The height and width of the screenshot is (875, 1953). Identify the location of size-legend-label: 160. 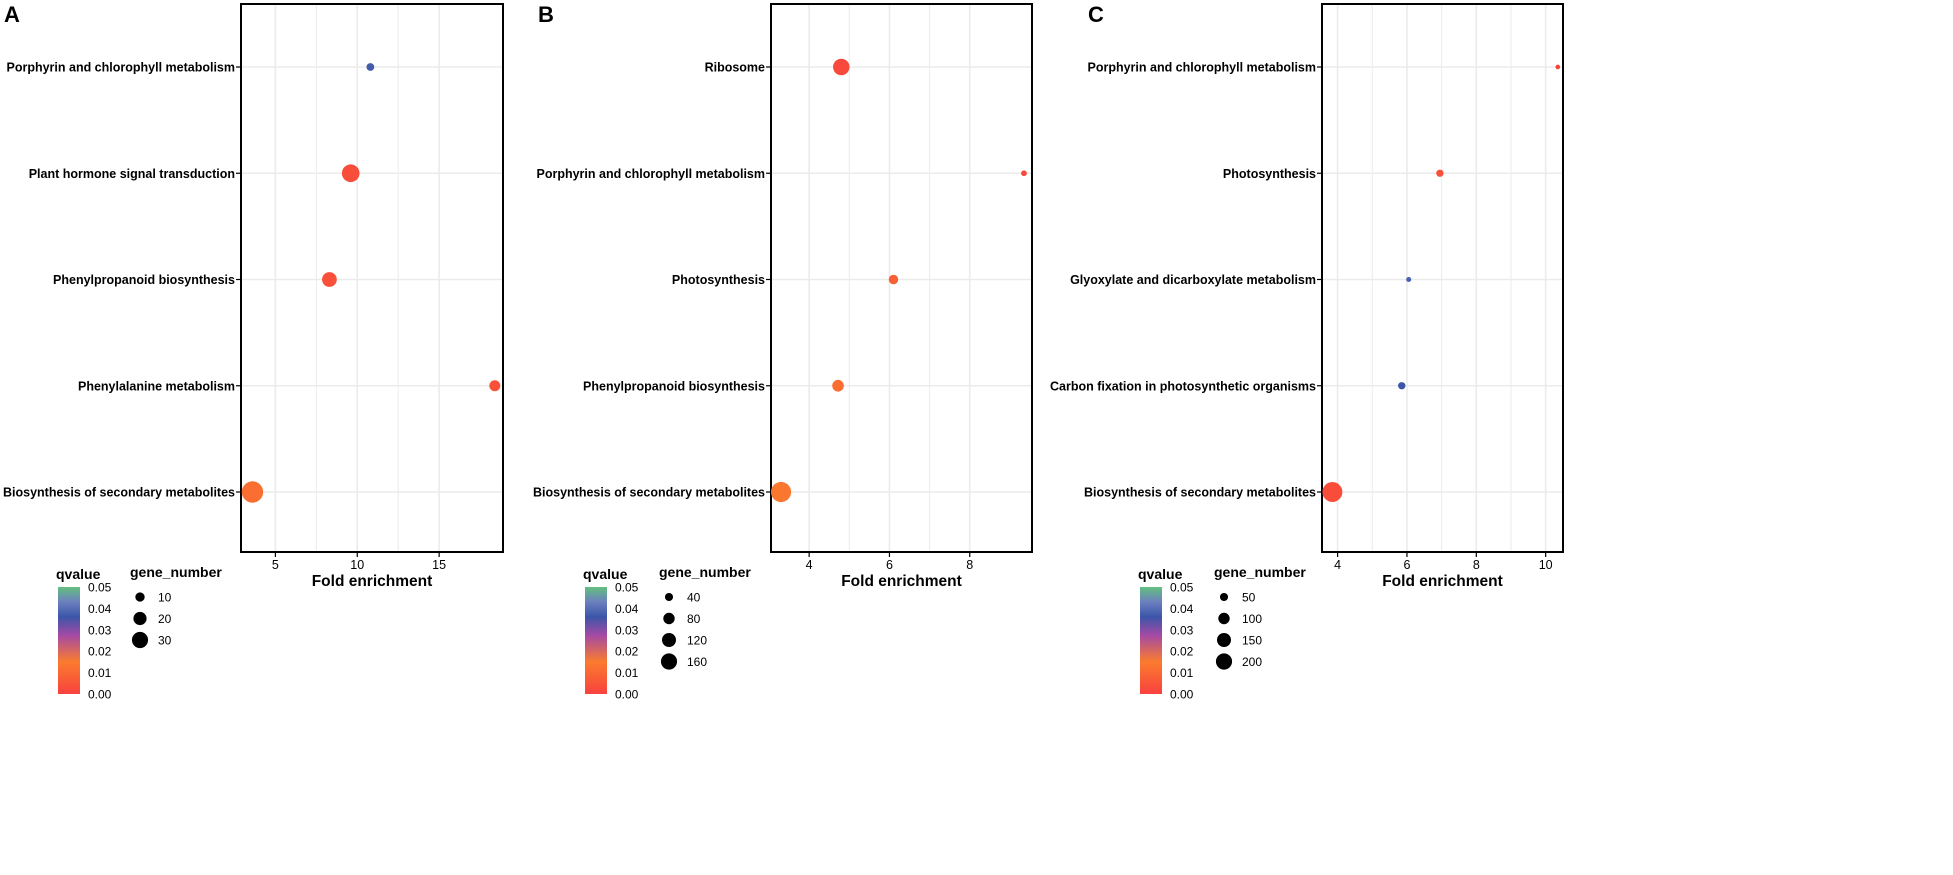
(697, 662).